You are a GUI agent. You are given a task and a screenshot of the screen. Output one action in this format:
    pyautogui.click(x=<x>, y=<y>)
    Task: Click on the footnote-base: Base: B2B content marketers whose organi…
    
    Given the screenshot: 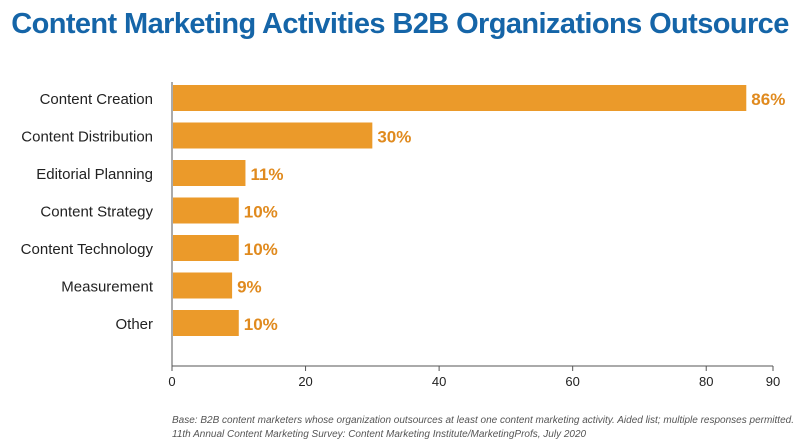 What is the action you would take?
    pyautogui.click(x=483, y=420)
    